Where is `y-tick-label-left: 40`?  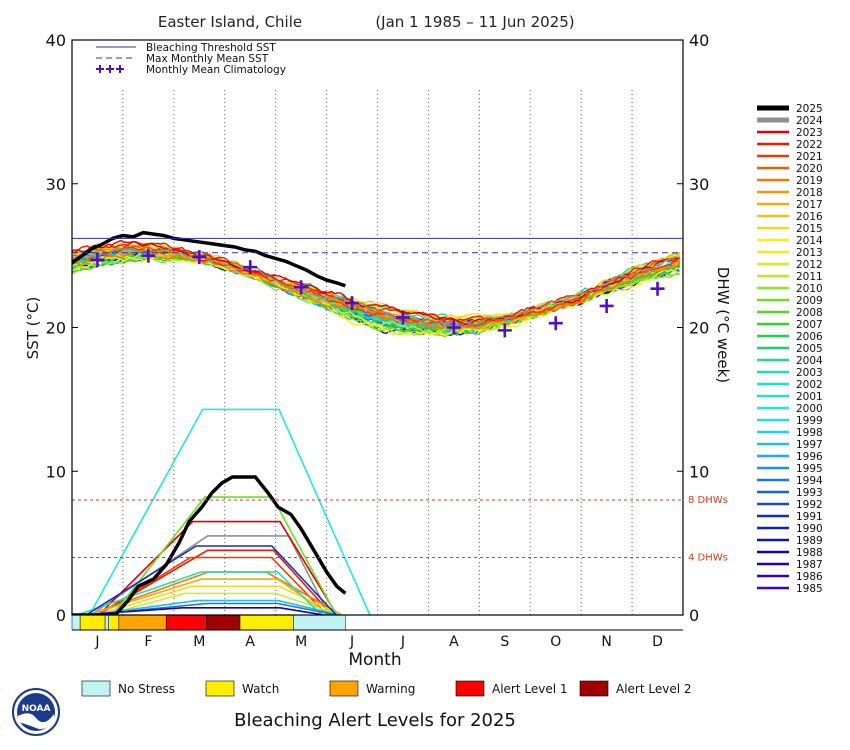 y-tick-label-left: 40 is located at coordinates (56, 40).